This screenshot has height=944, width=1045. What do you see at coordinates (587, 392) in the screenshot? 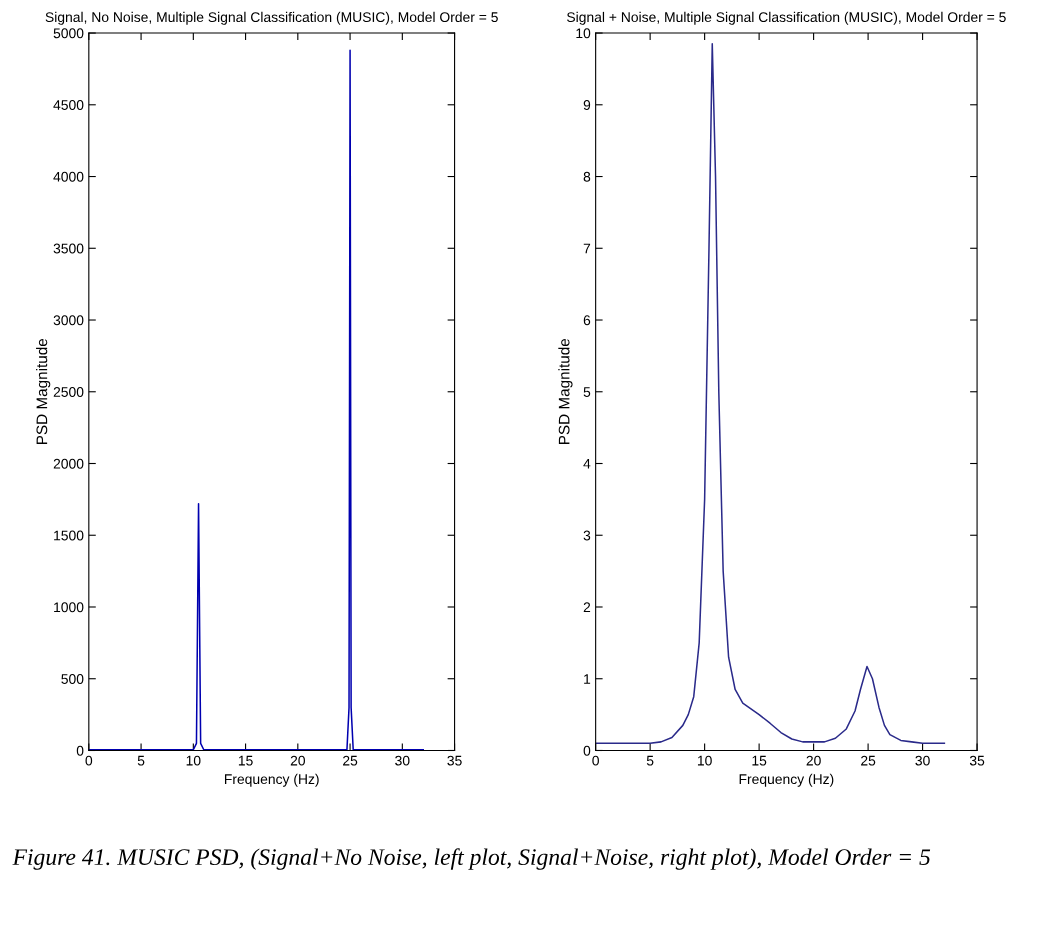
I see `y-tick-label: 5` at bounding box center [587, 392].